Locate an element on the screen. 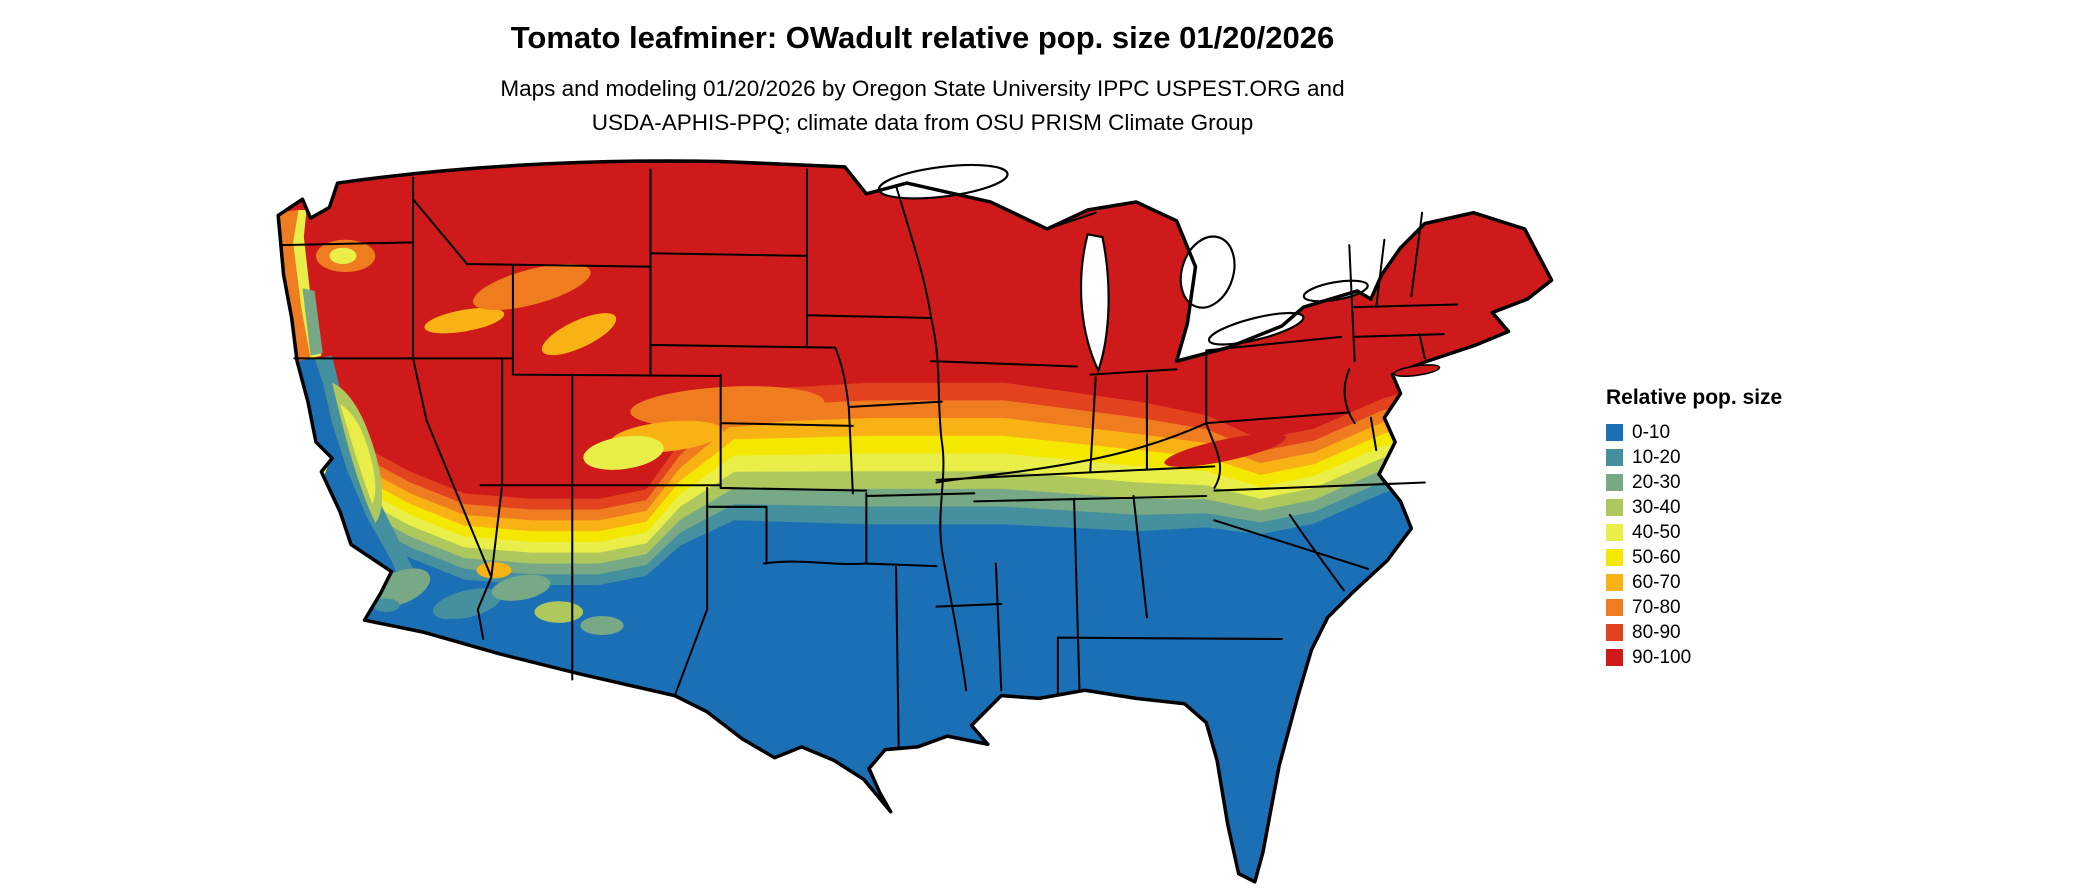 Image resolution: width=2100 pixels, height=892 pixels. legend-label: 80-90 is located at coordinates (1656, 632).